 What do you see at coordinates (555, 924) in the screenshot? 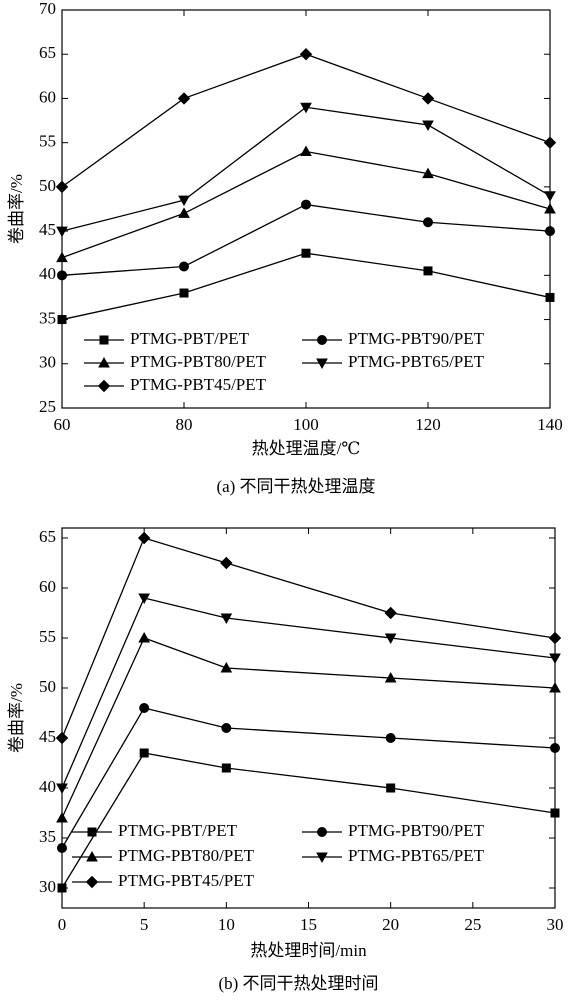
I see `x-tick-label: 30` at bounding box center [555, 924].